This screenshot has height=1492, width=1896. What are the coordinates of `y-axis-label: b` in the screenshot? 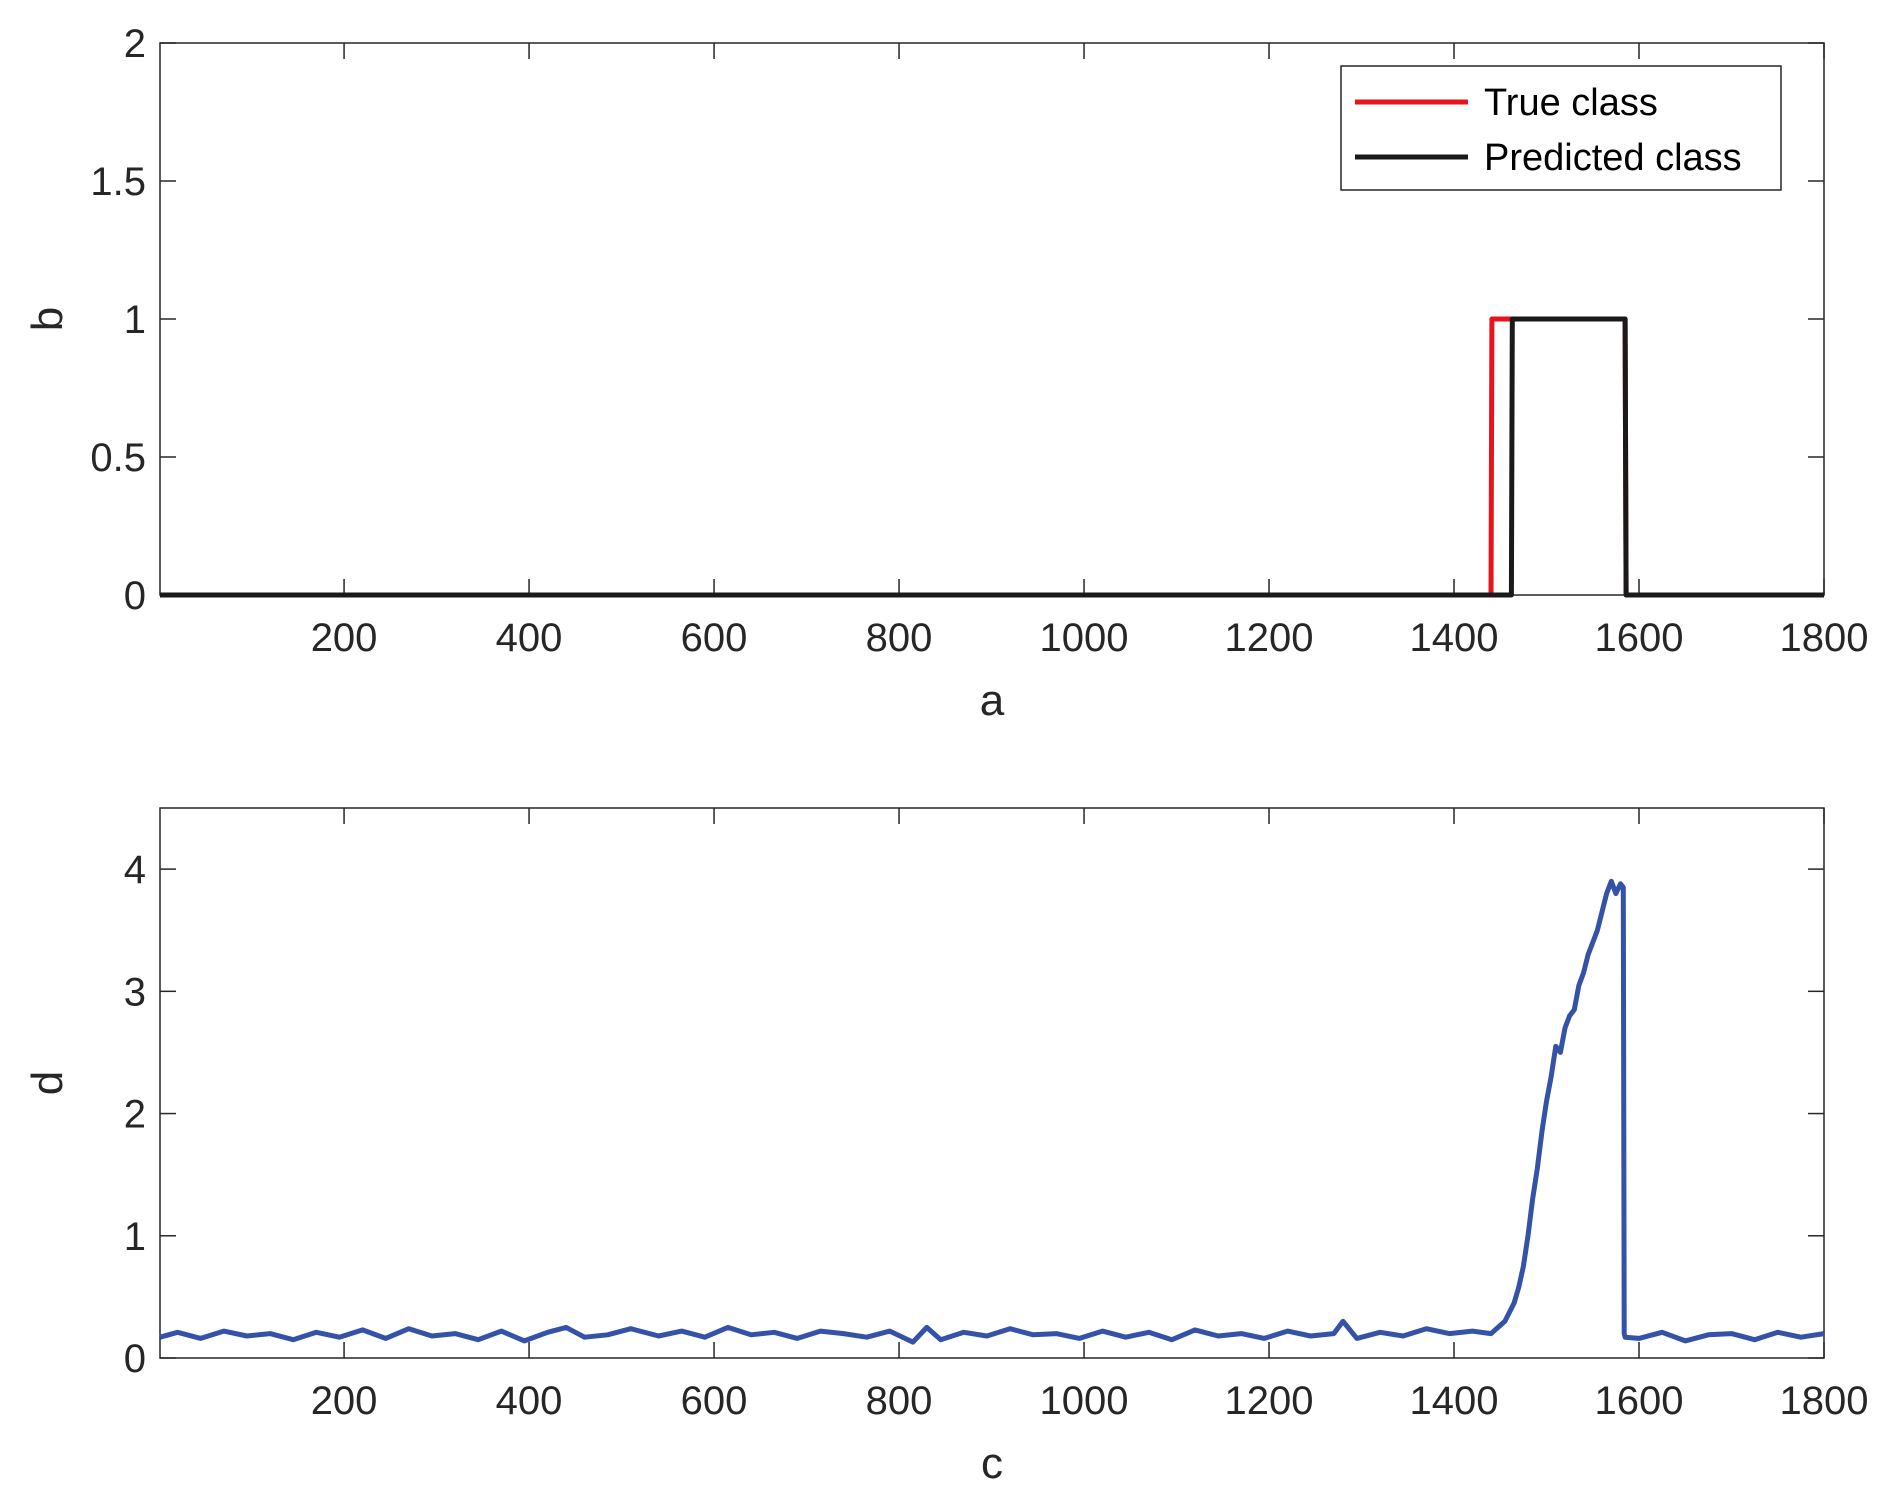 It's located at (47, 319).